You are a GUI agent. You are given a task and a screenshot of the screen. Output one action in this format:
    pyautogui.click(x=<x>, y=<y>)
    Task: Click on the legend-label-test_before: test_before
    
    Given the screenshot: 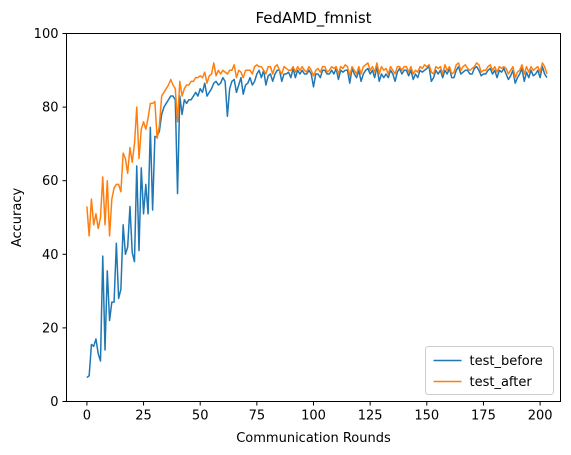 What is the action you would take?
    pyautogui.click(x=506, y=361)
    